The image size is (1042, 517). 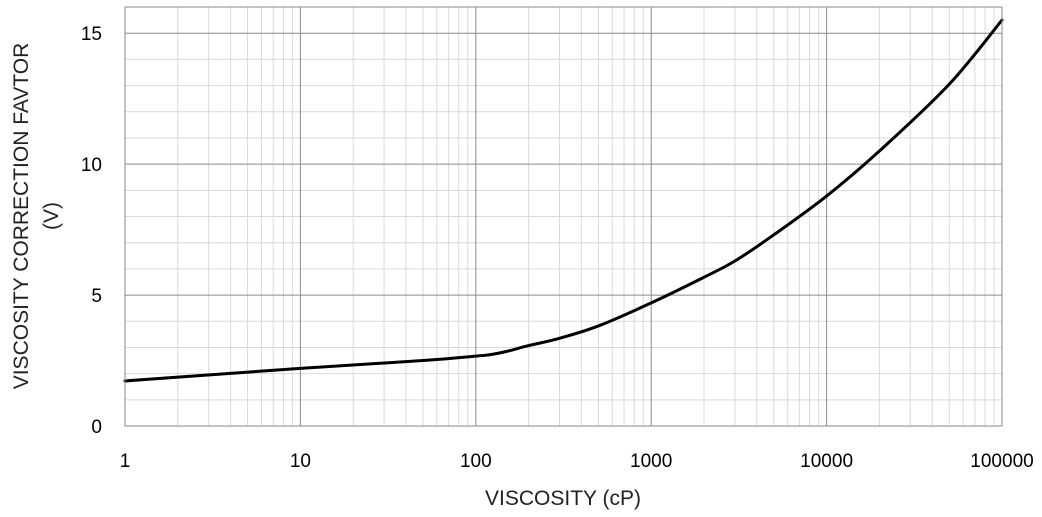 What do you see at coordinates (51, 216) in the screenshot?
I see `y-axis-title-line-2: (V)` at bounding box center [51, 216].